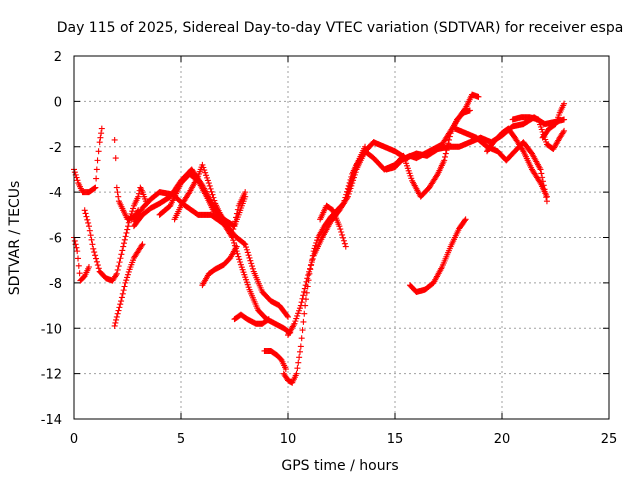  Describe the element at coordinates (210, 198) in the screenshot. I see `series-track-i` at that location.